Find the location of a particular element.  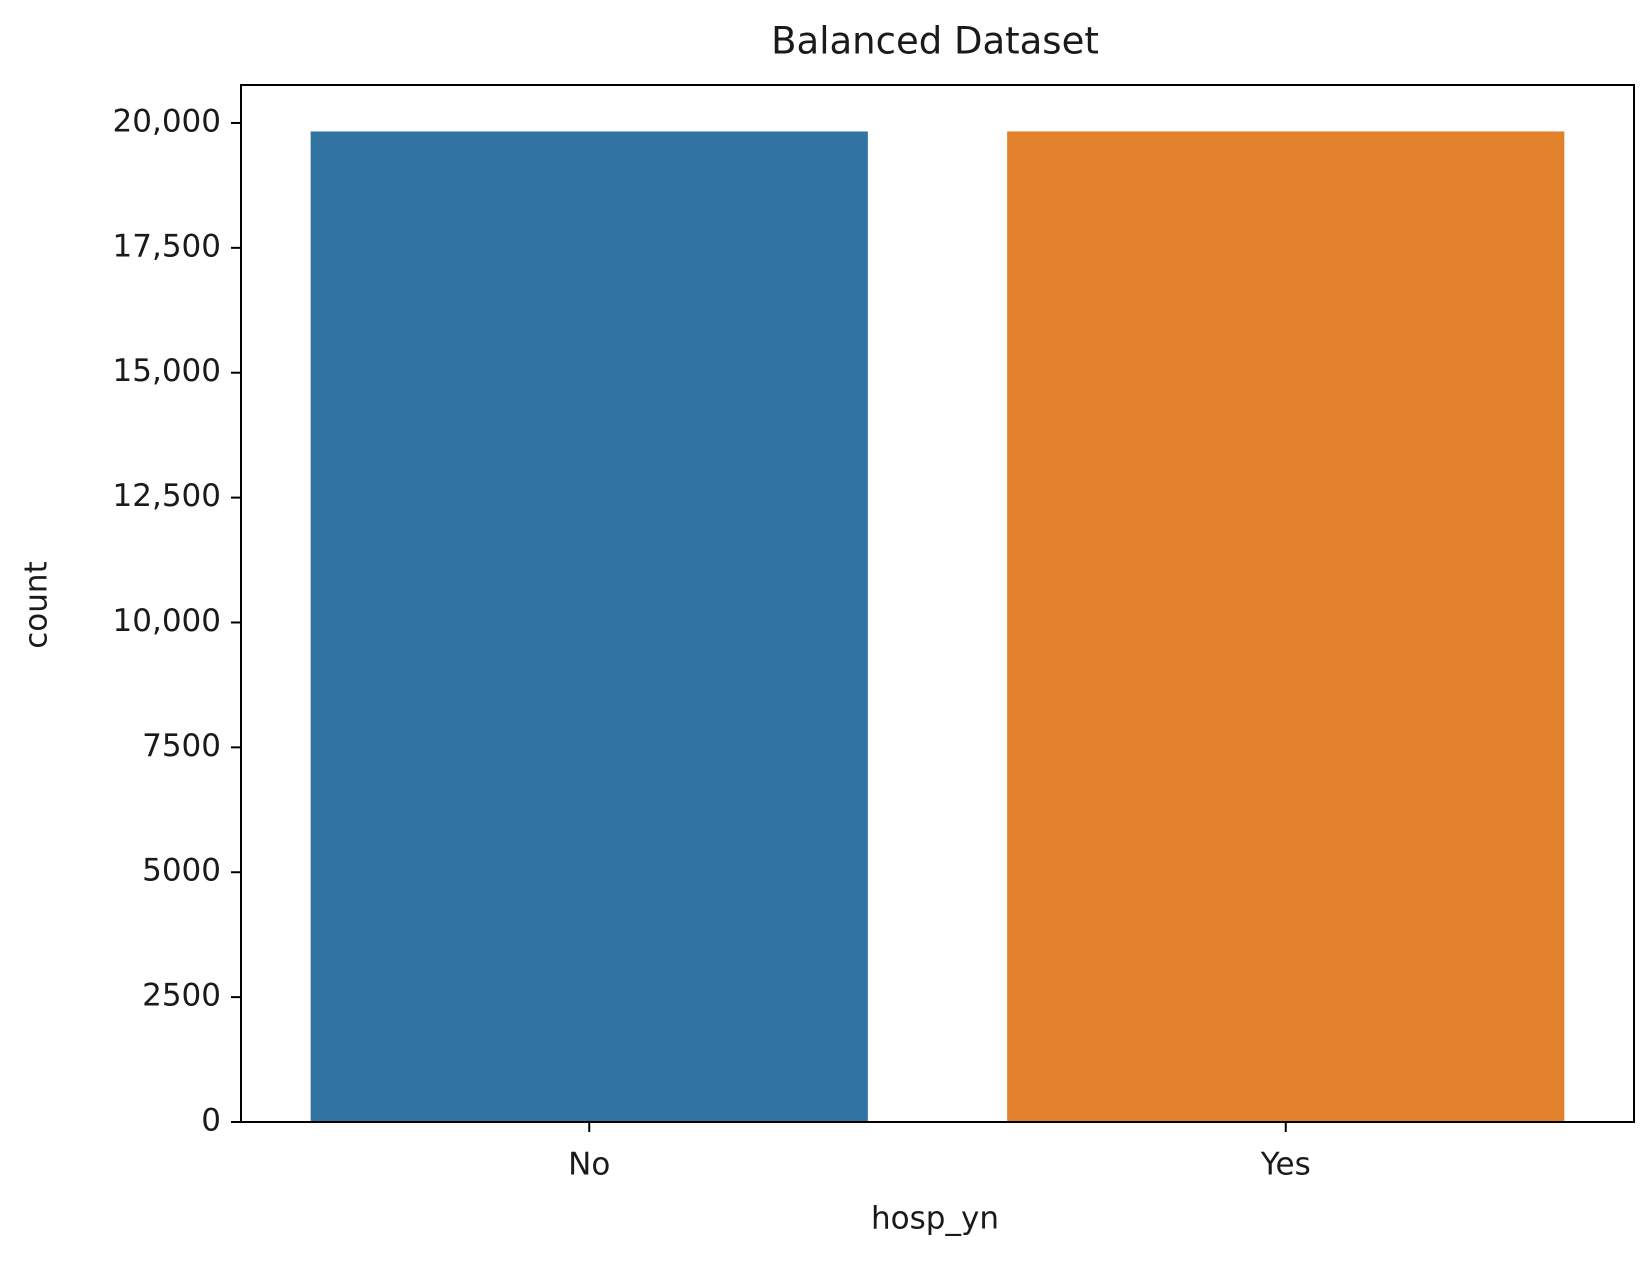

y-tick-label: 7500 is located at coordinates (181, 746).